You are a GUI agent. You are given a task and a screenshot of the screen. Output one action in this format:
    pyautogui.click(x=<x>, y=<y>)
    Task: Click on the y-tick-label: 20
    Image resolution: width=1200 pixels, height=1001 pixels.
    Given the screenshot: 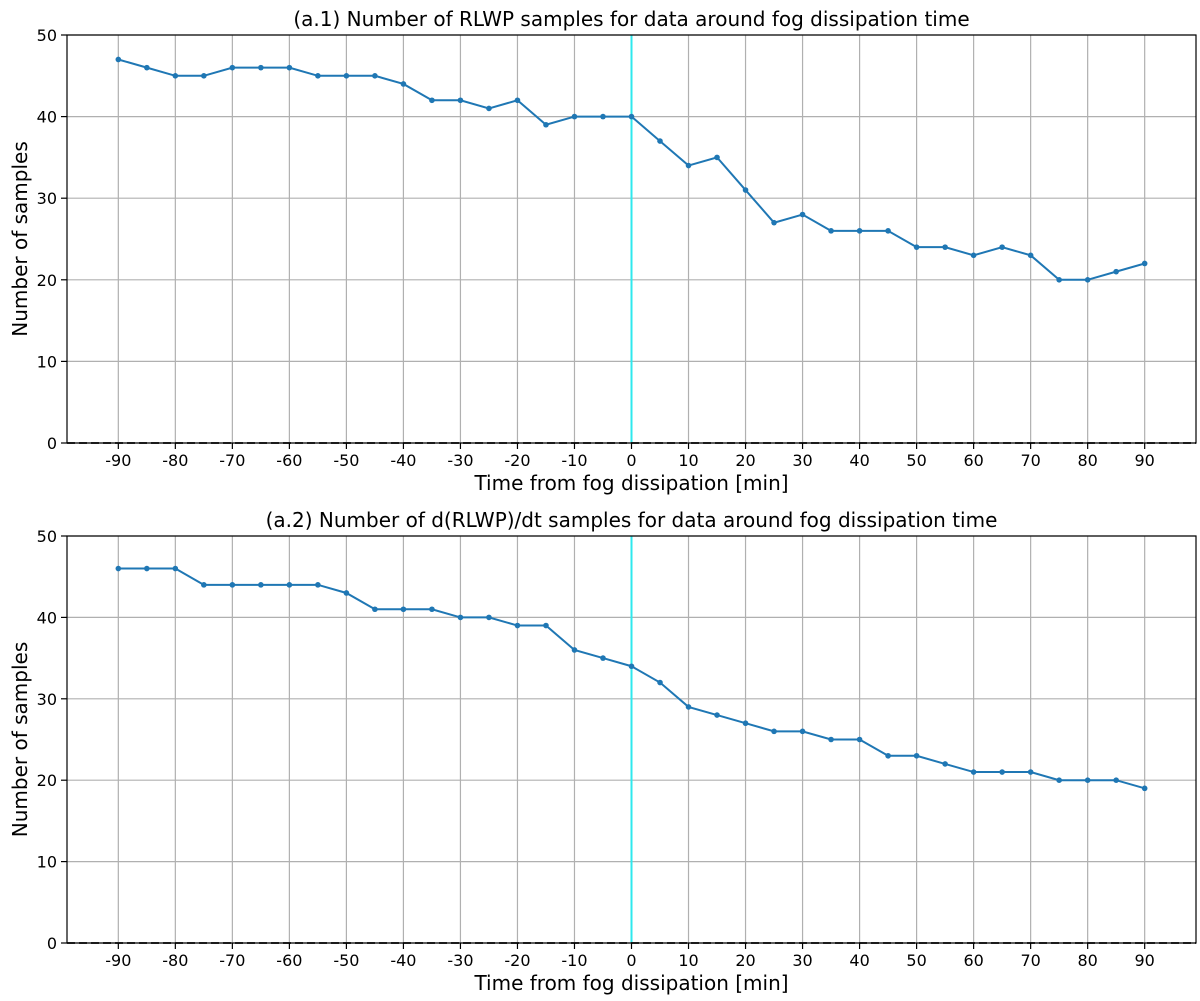 What is the action you would take?
    pyautogui.click(x=47, y=280)
    